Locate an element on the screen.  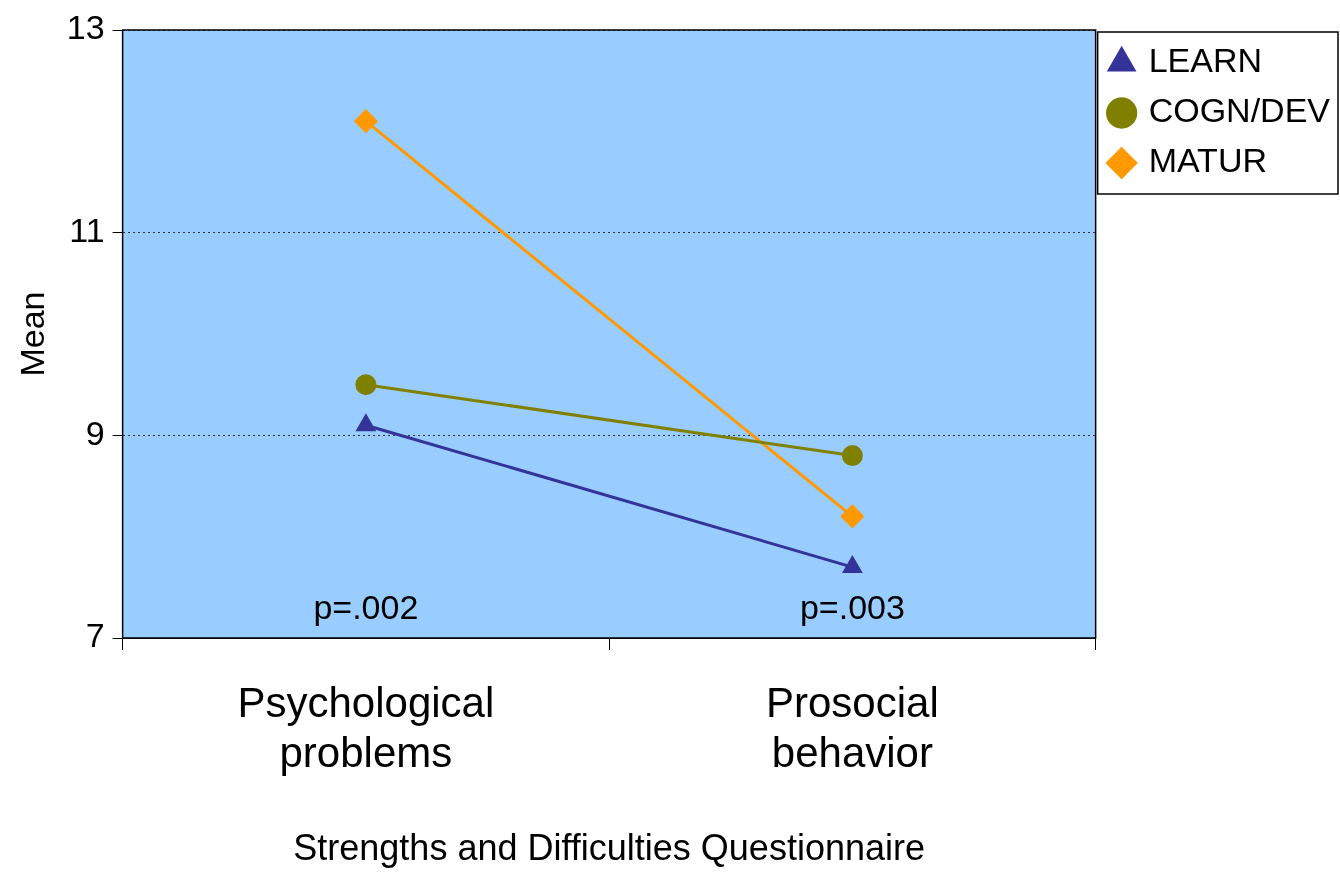
y-tick-label: 9 is located at coordinates (95, 432).